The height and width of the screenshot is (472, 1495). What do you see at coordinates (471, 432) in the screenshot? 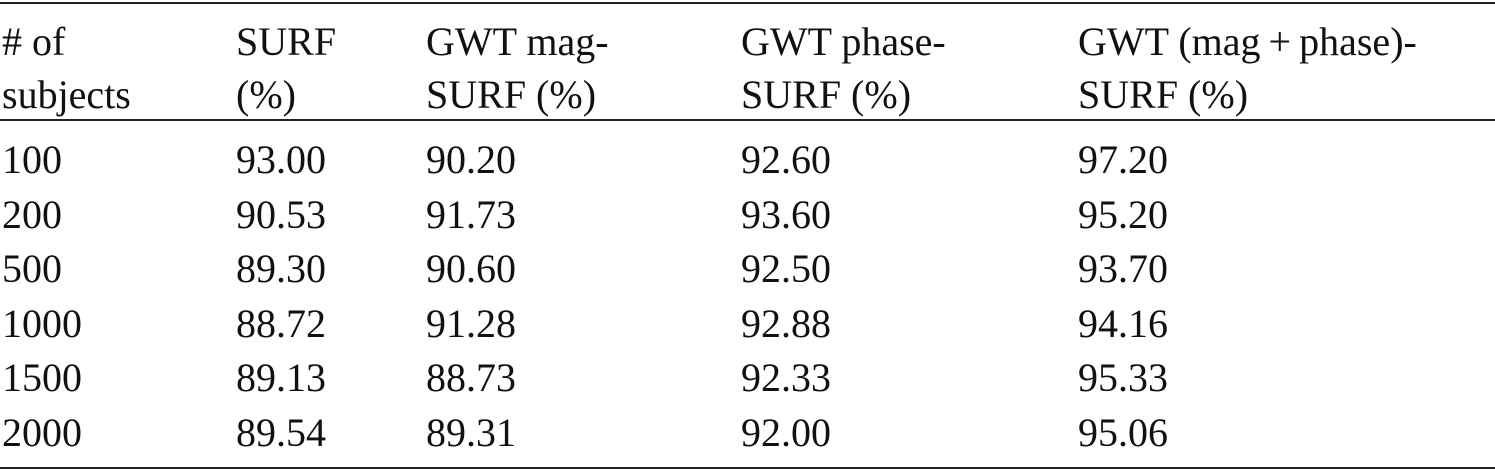
I see `table-cell: 89.31` at bounding box center [471, 432].